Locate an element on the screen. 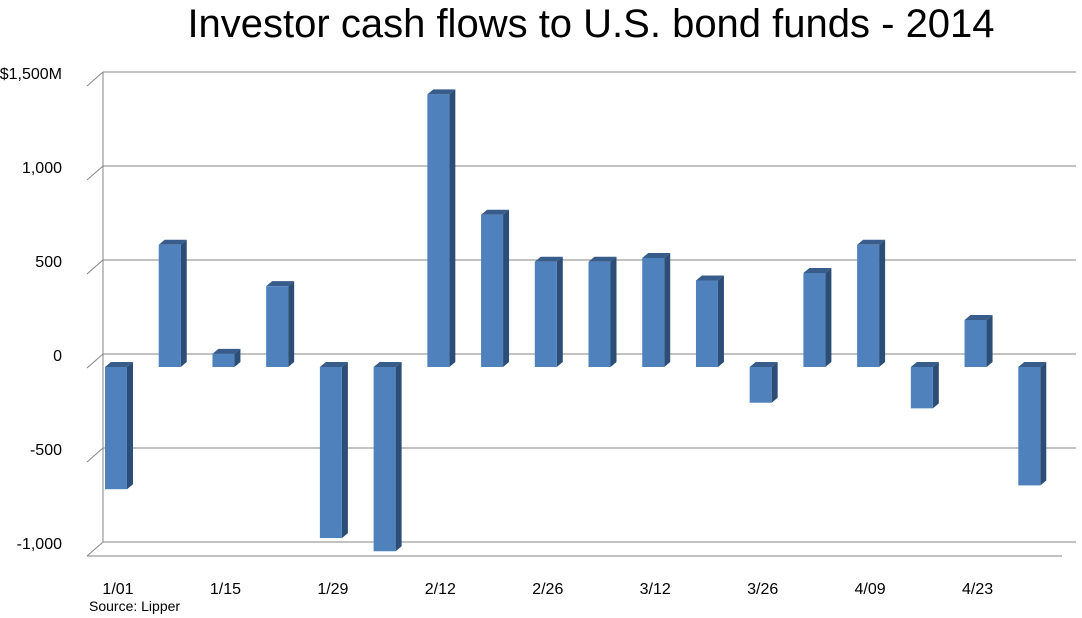 The width and height of the screenshot is (1082, 618). y-tick-label: 1,000 is located at coordinates (42, 168).